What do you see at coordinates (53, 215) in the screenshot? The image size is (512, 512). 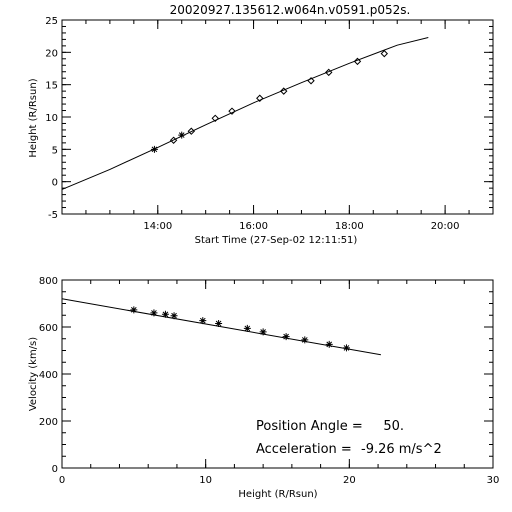 I see `height-time-y-tick-label: -5` at bounding box center [53, 215].